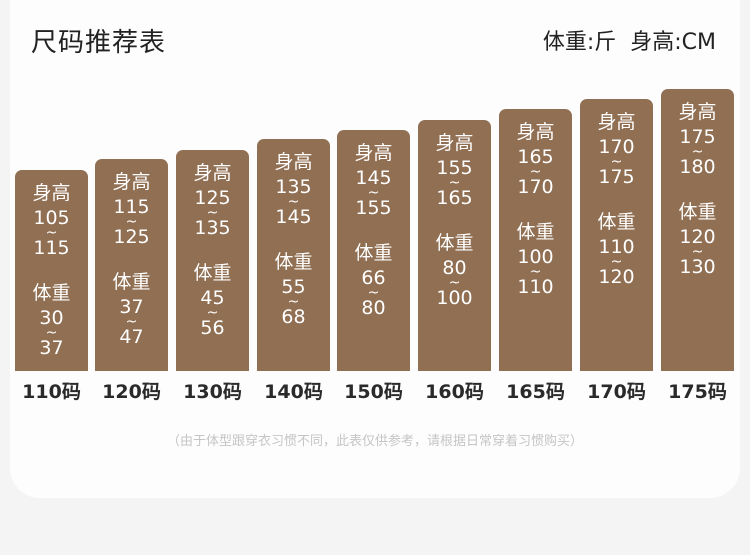  Describe the element at coordinates (131, 392) in the screenshot. I see `size-label: 120码` at that location.